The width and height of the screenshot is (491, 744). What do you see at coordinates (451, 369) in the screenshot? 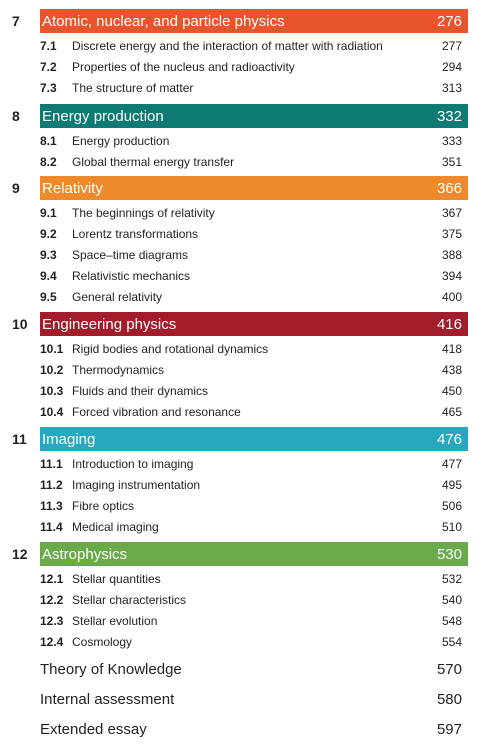
I see `section-page-number: 438` at bounding box center [451, 369].